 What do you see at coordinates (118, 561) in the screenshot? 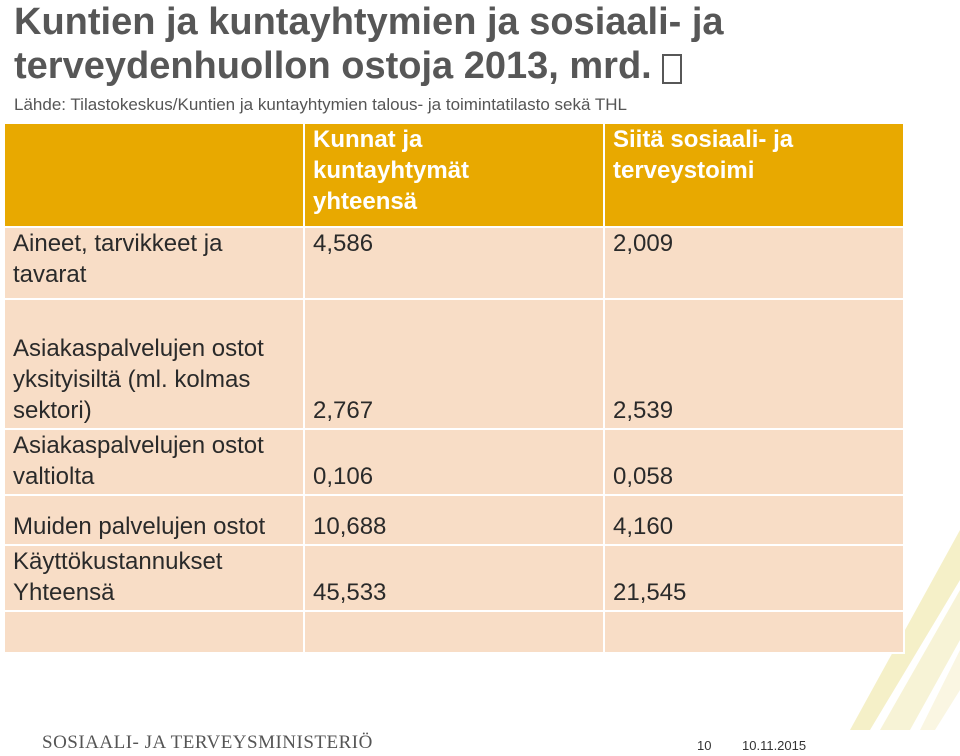
I see `row-label-line-1: Käyttökustannukset` at bounding box center [118, 561].